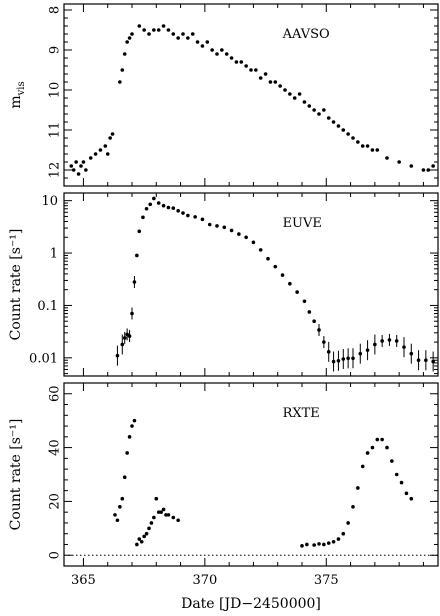  Describe the element at coordinates (55, 447) in the screenshot. I see `y-tick-label: 40` at that location.